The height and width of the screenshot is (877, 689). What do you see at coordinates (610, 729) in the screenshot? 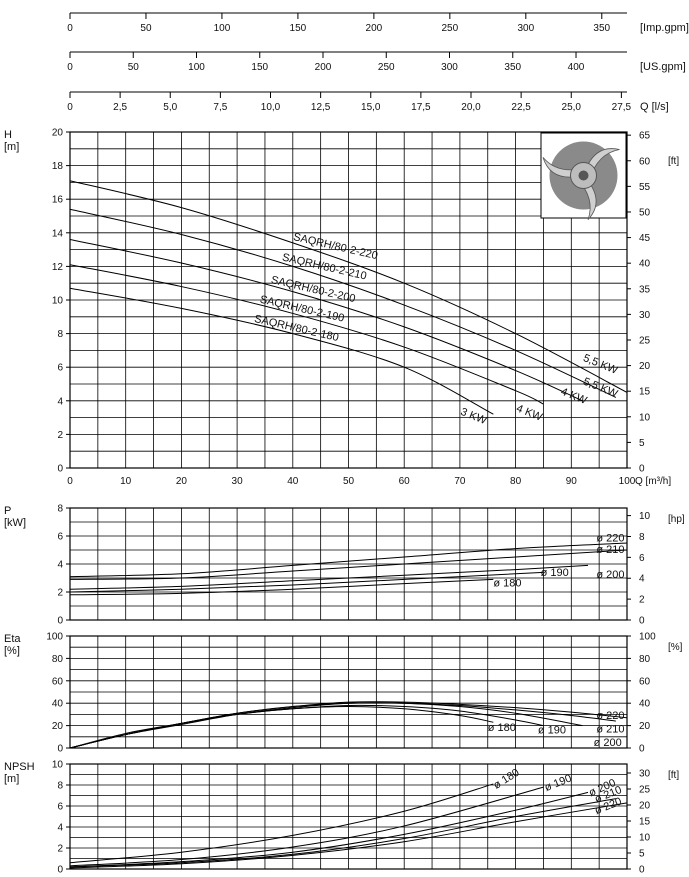
I see `diameter-label: ø 210` at bounding box center [610, 729].